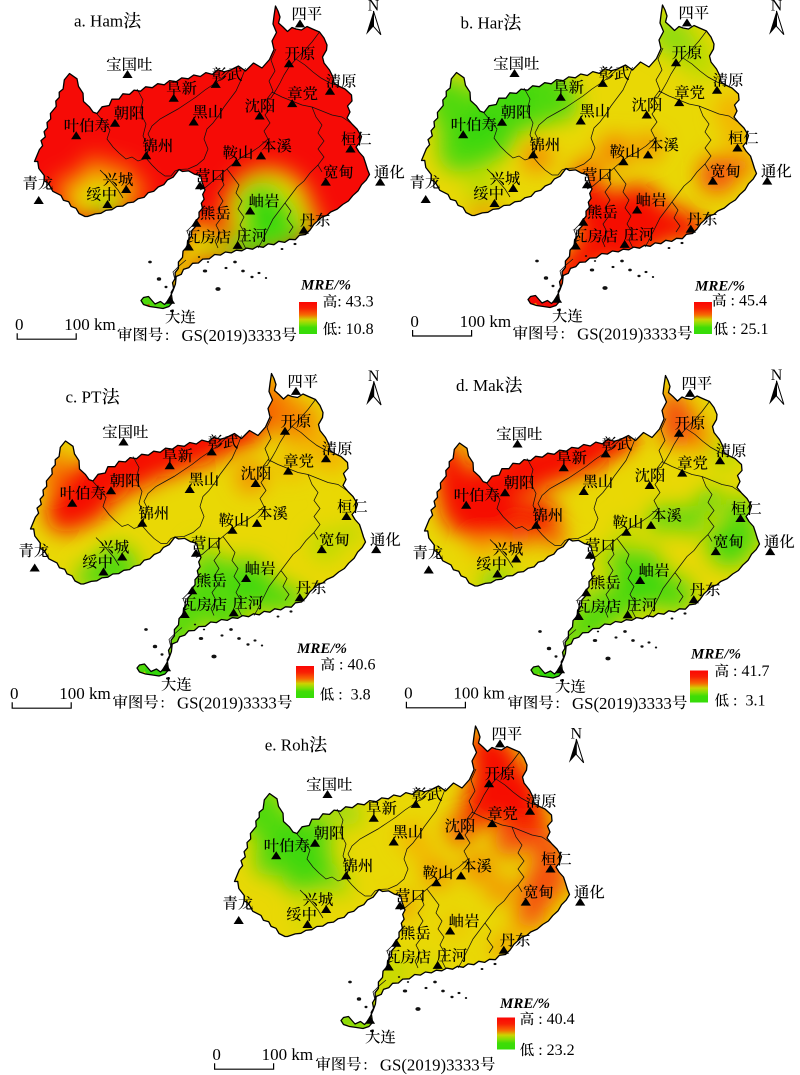 This screenshot has height=1075, width=800. I want to click on svg-text:: 40.6: : 40.6, so click(355, 665).